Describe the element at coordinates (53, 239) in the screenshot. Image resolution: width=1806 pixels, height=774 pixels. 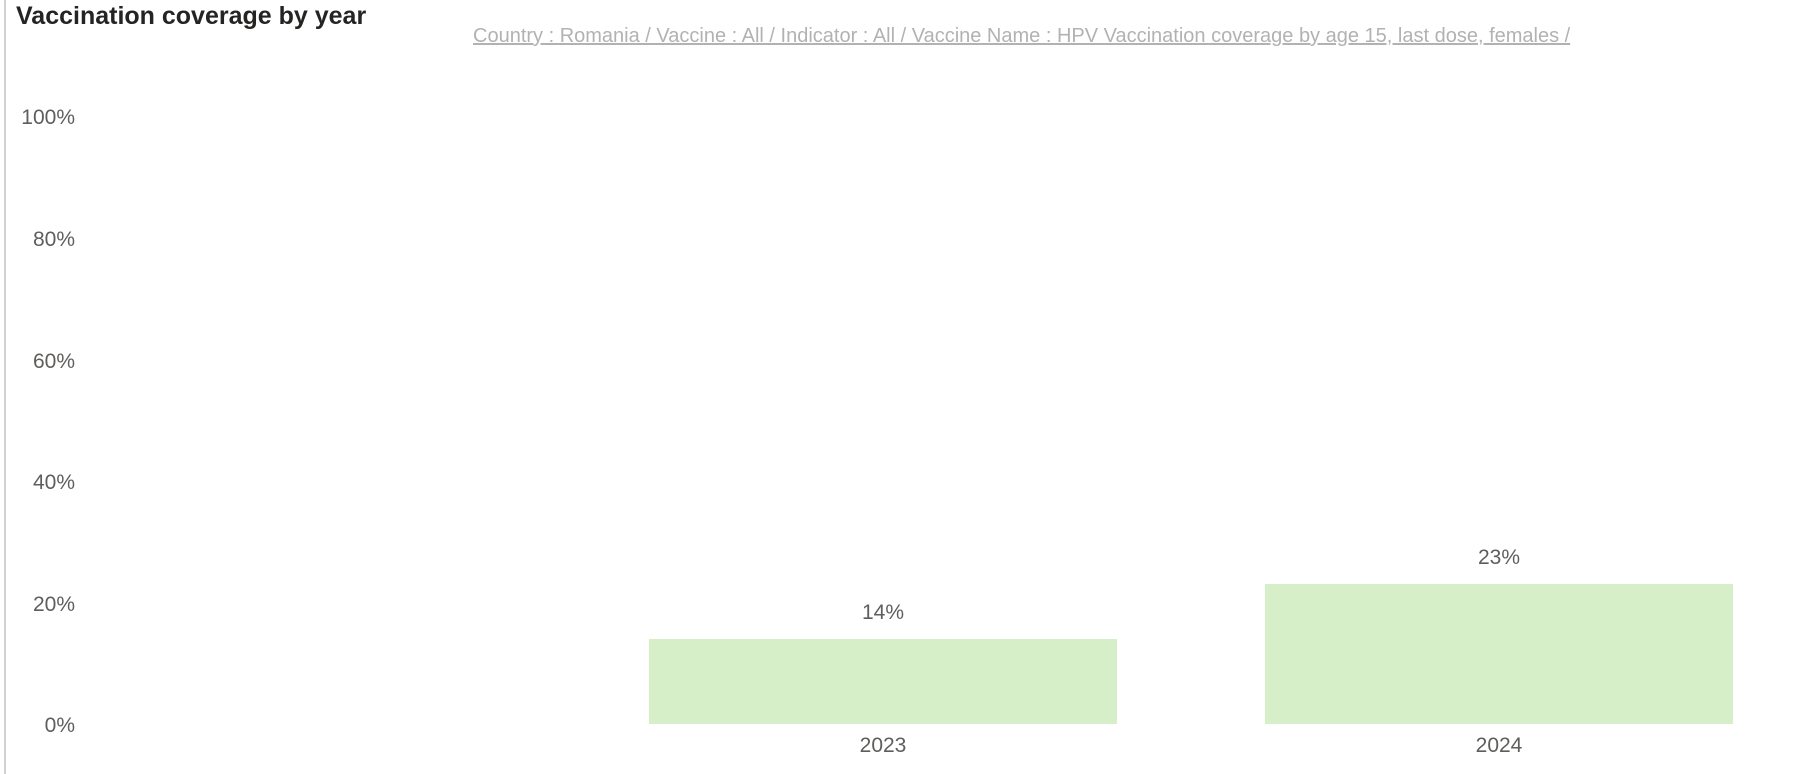
I see `y-axis-tick-label: 80%` at that location.